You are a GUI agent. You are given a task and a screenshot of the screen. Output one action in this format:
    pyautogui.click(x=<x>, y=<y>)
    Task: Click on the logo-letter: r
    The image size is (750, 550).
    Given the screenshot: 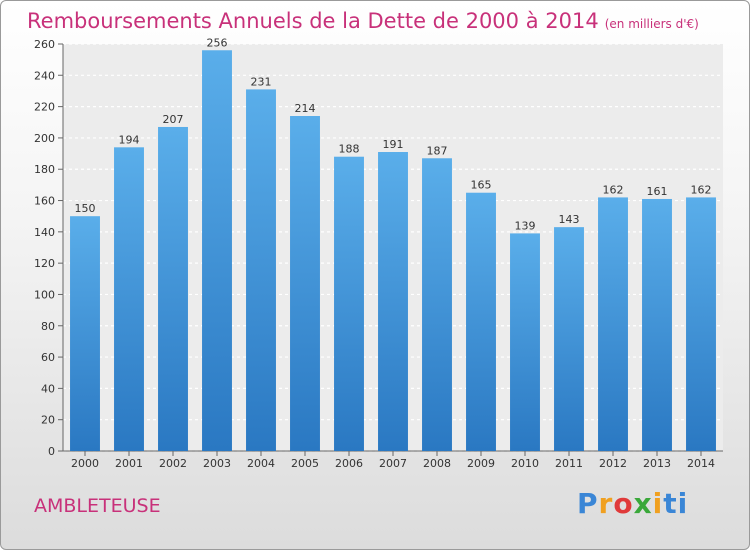 What is the action you would take?
    pyautogui.click(x=606, y=503)
    